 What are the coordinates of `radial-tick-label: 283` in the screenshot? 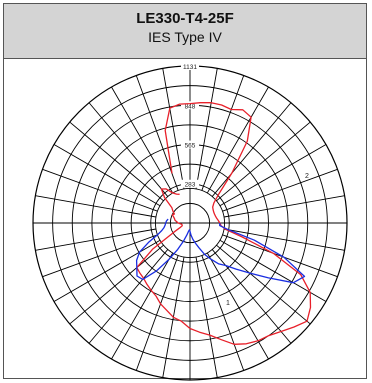 It's located at (190, 185).